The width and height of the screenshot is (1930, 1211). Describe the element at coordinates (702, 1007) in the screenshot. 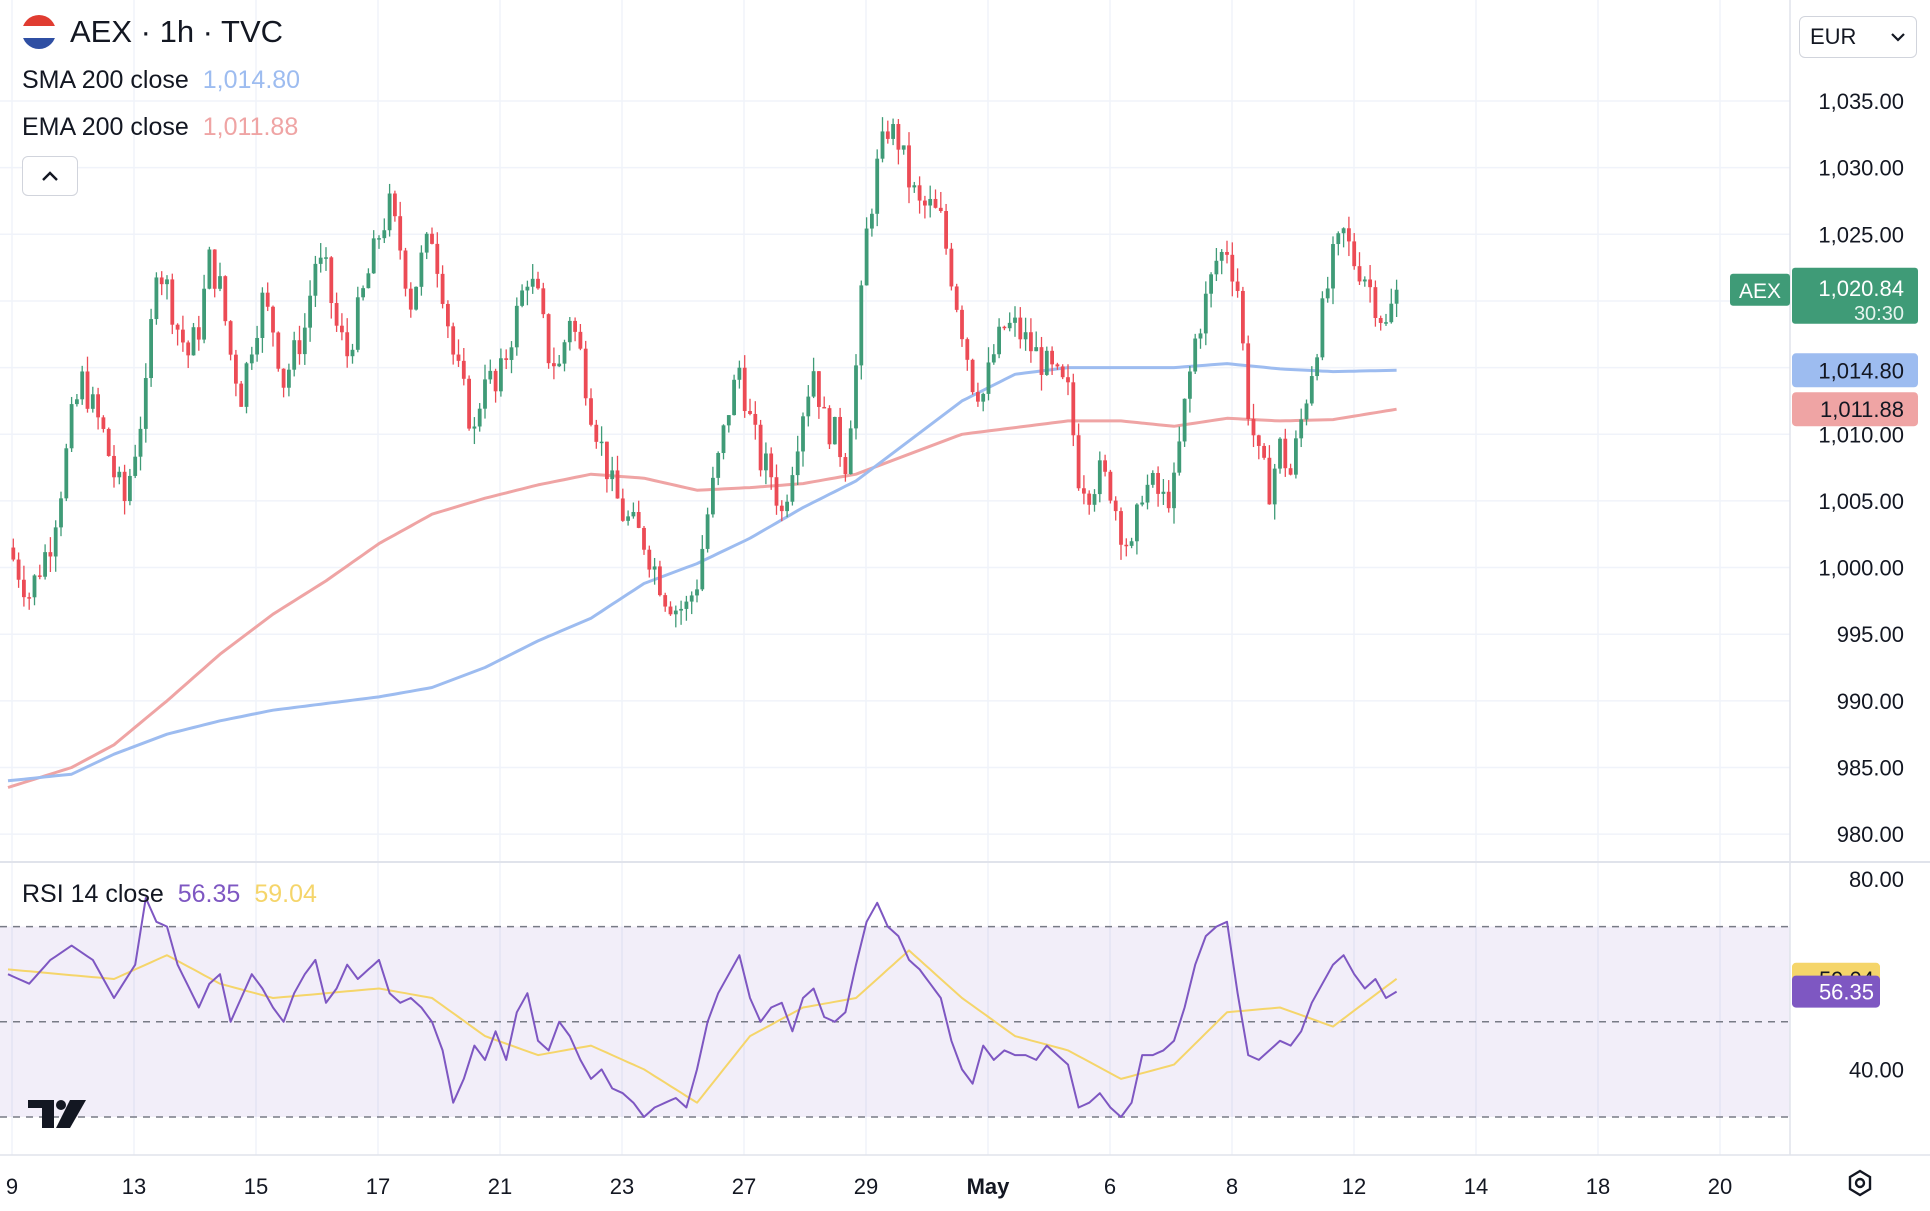

I see `rsi-line` at that location.